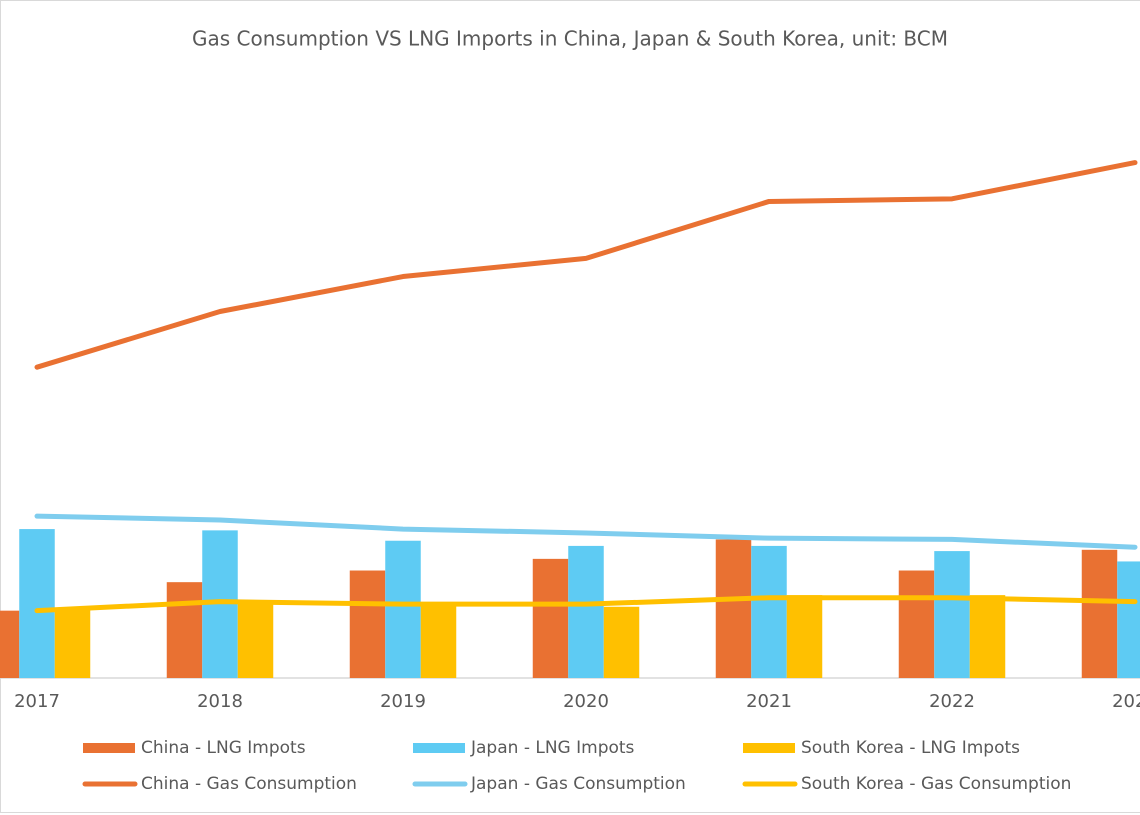  What do you see at coordinates (952, 701) in the screenshot?
I see `x-tick-label: 2022` at bounding box center [952, 701].